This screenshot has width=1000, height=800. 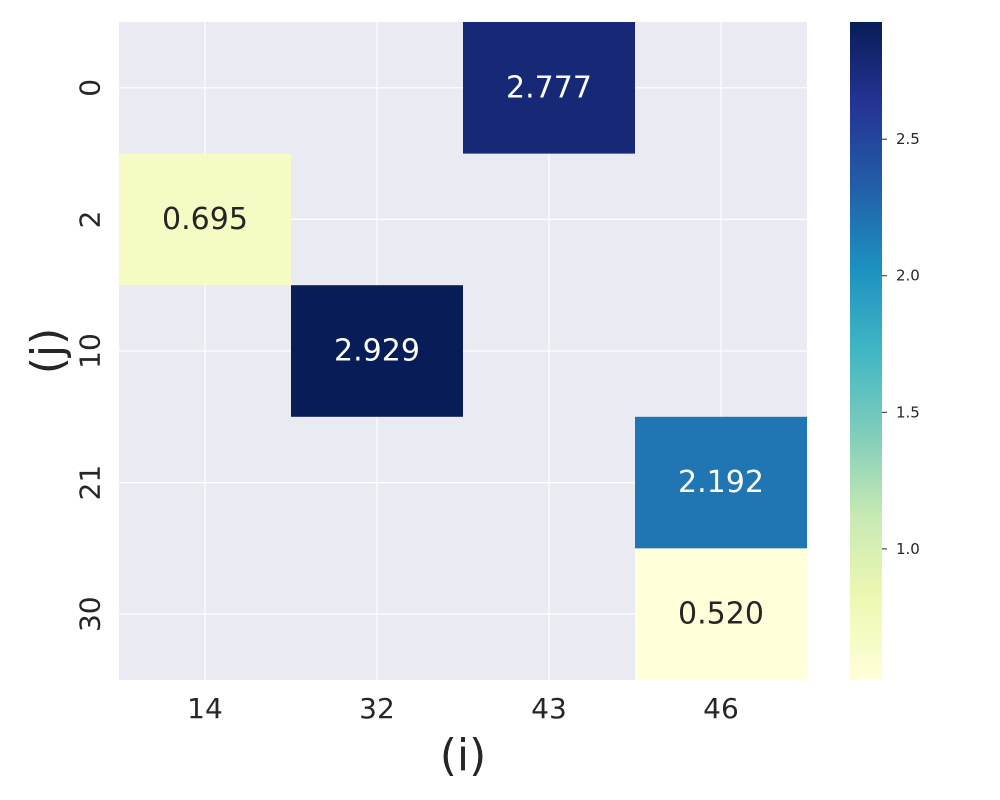 I want to click on x-tick-label: 46, so click(x=721, y=708).